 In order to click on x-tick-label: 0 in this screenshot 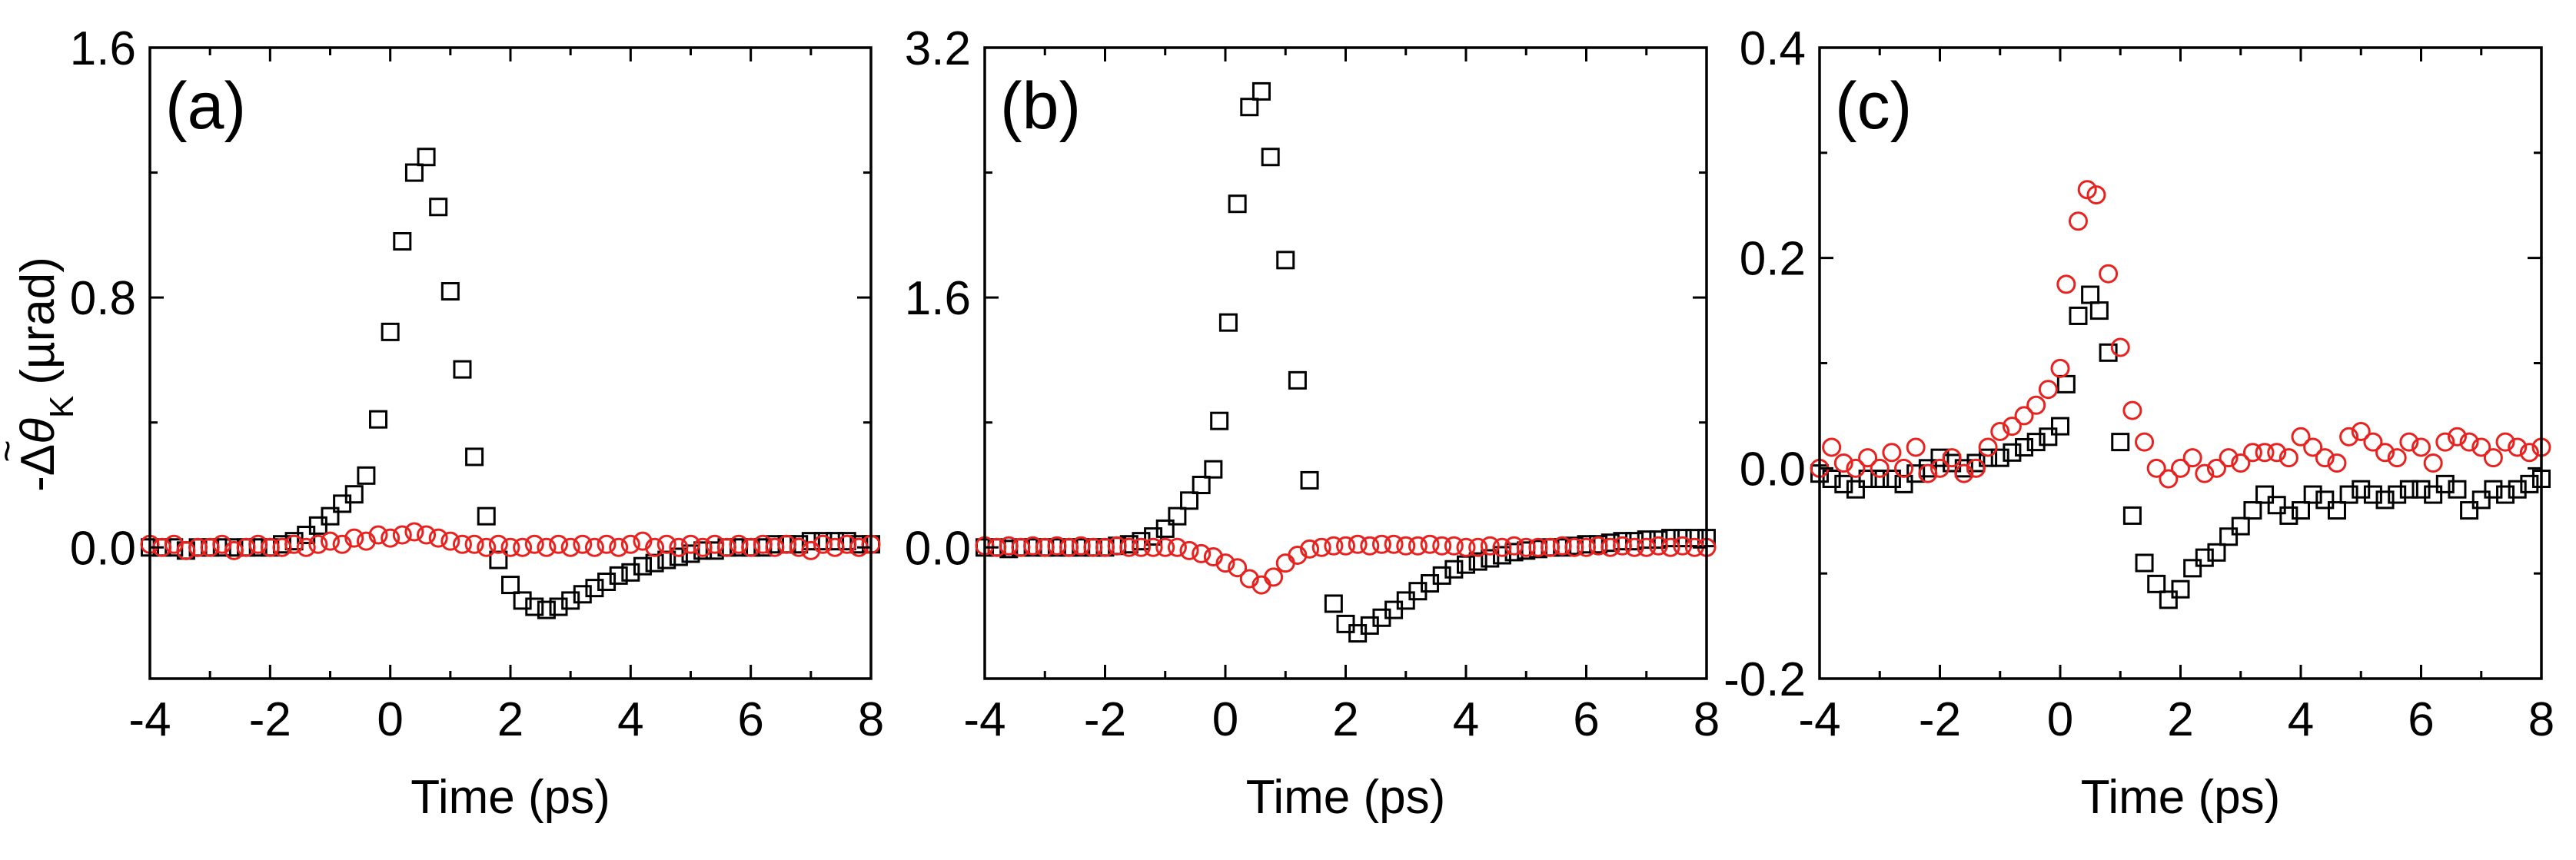, I will do `click(2060, 719)`.